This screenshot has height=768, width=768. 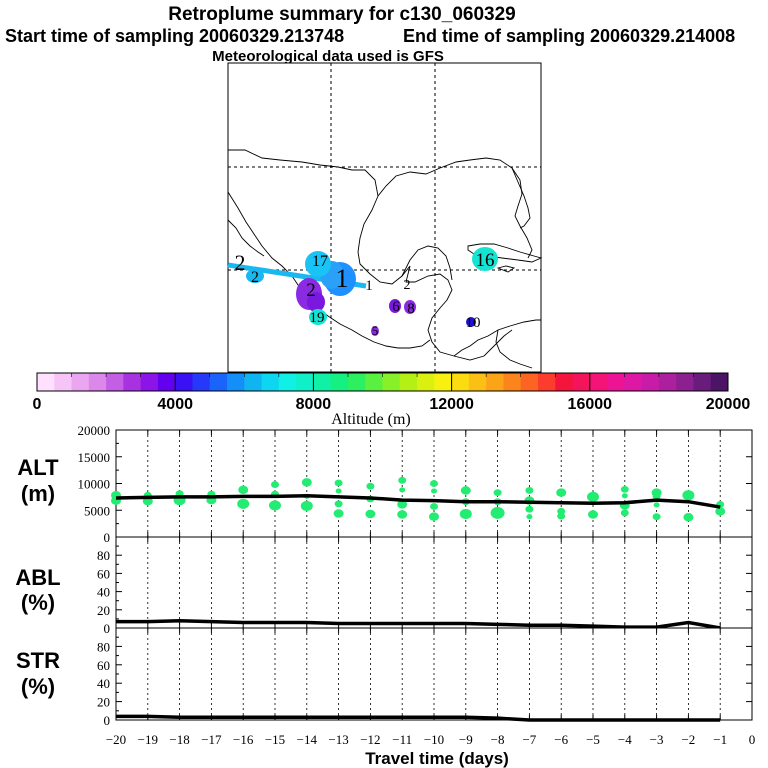 I want to click on coastlines, so click(x=385, y=259).